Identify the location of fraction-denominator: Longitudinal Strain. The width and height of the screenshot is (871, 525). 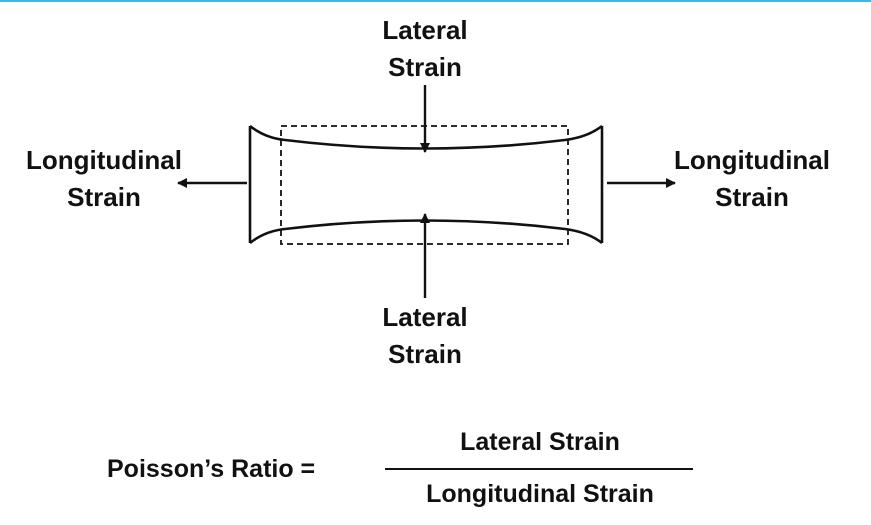
(540, 494).